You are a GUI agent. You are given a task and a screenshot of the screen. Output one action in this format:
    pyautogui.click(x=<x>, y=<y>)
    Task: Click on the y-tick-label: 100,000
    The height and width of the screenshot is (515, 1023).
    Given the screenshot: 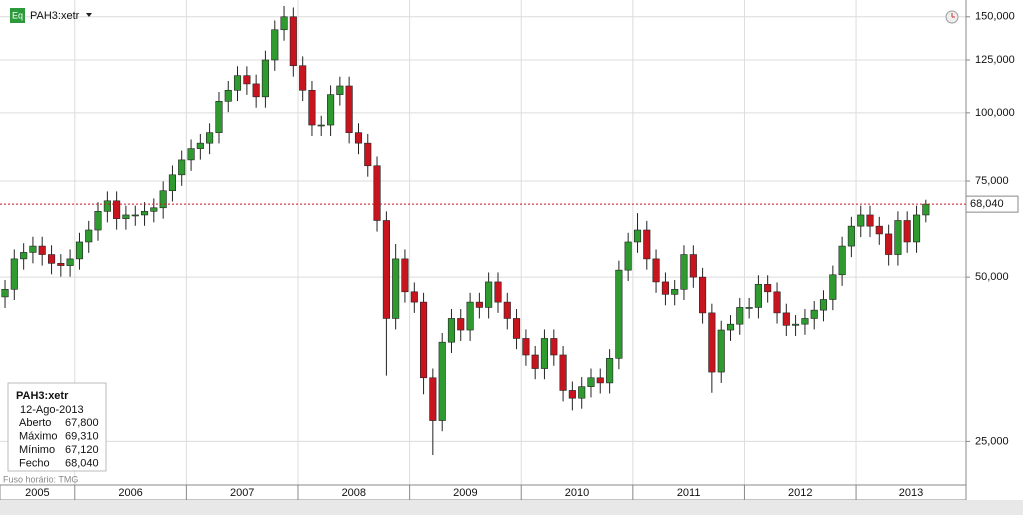 What is the action you would take?
    pyautogui.click(x=995, y=113)
    